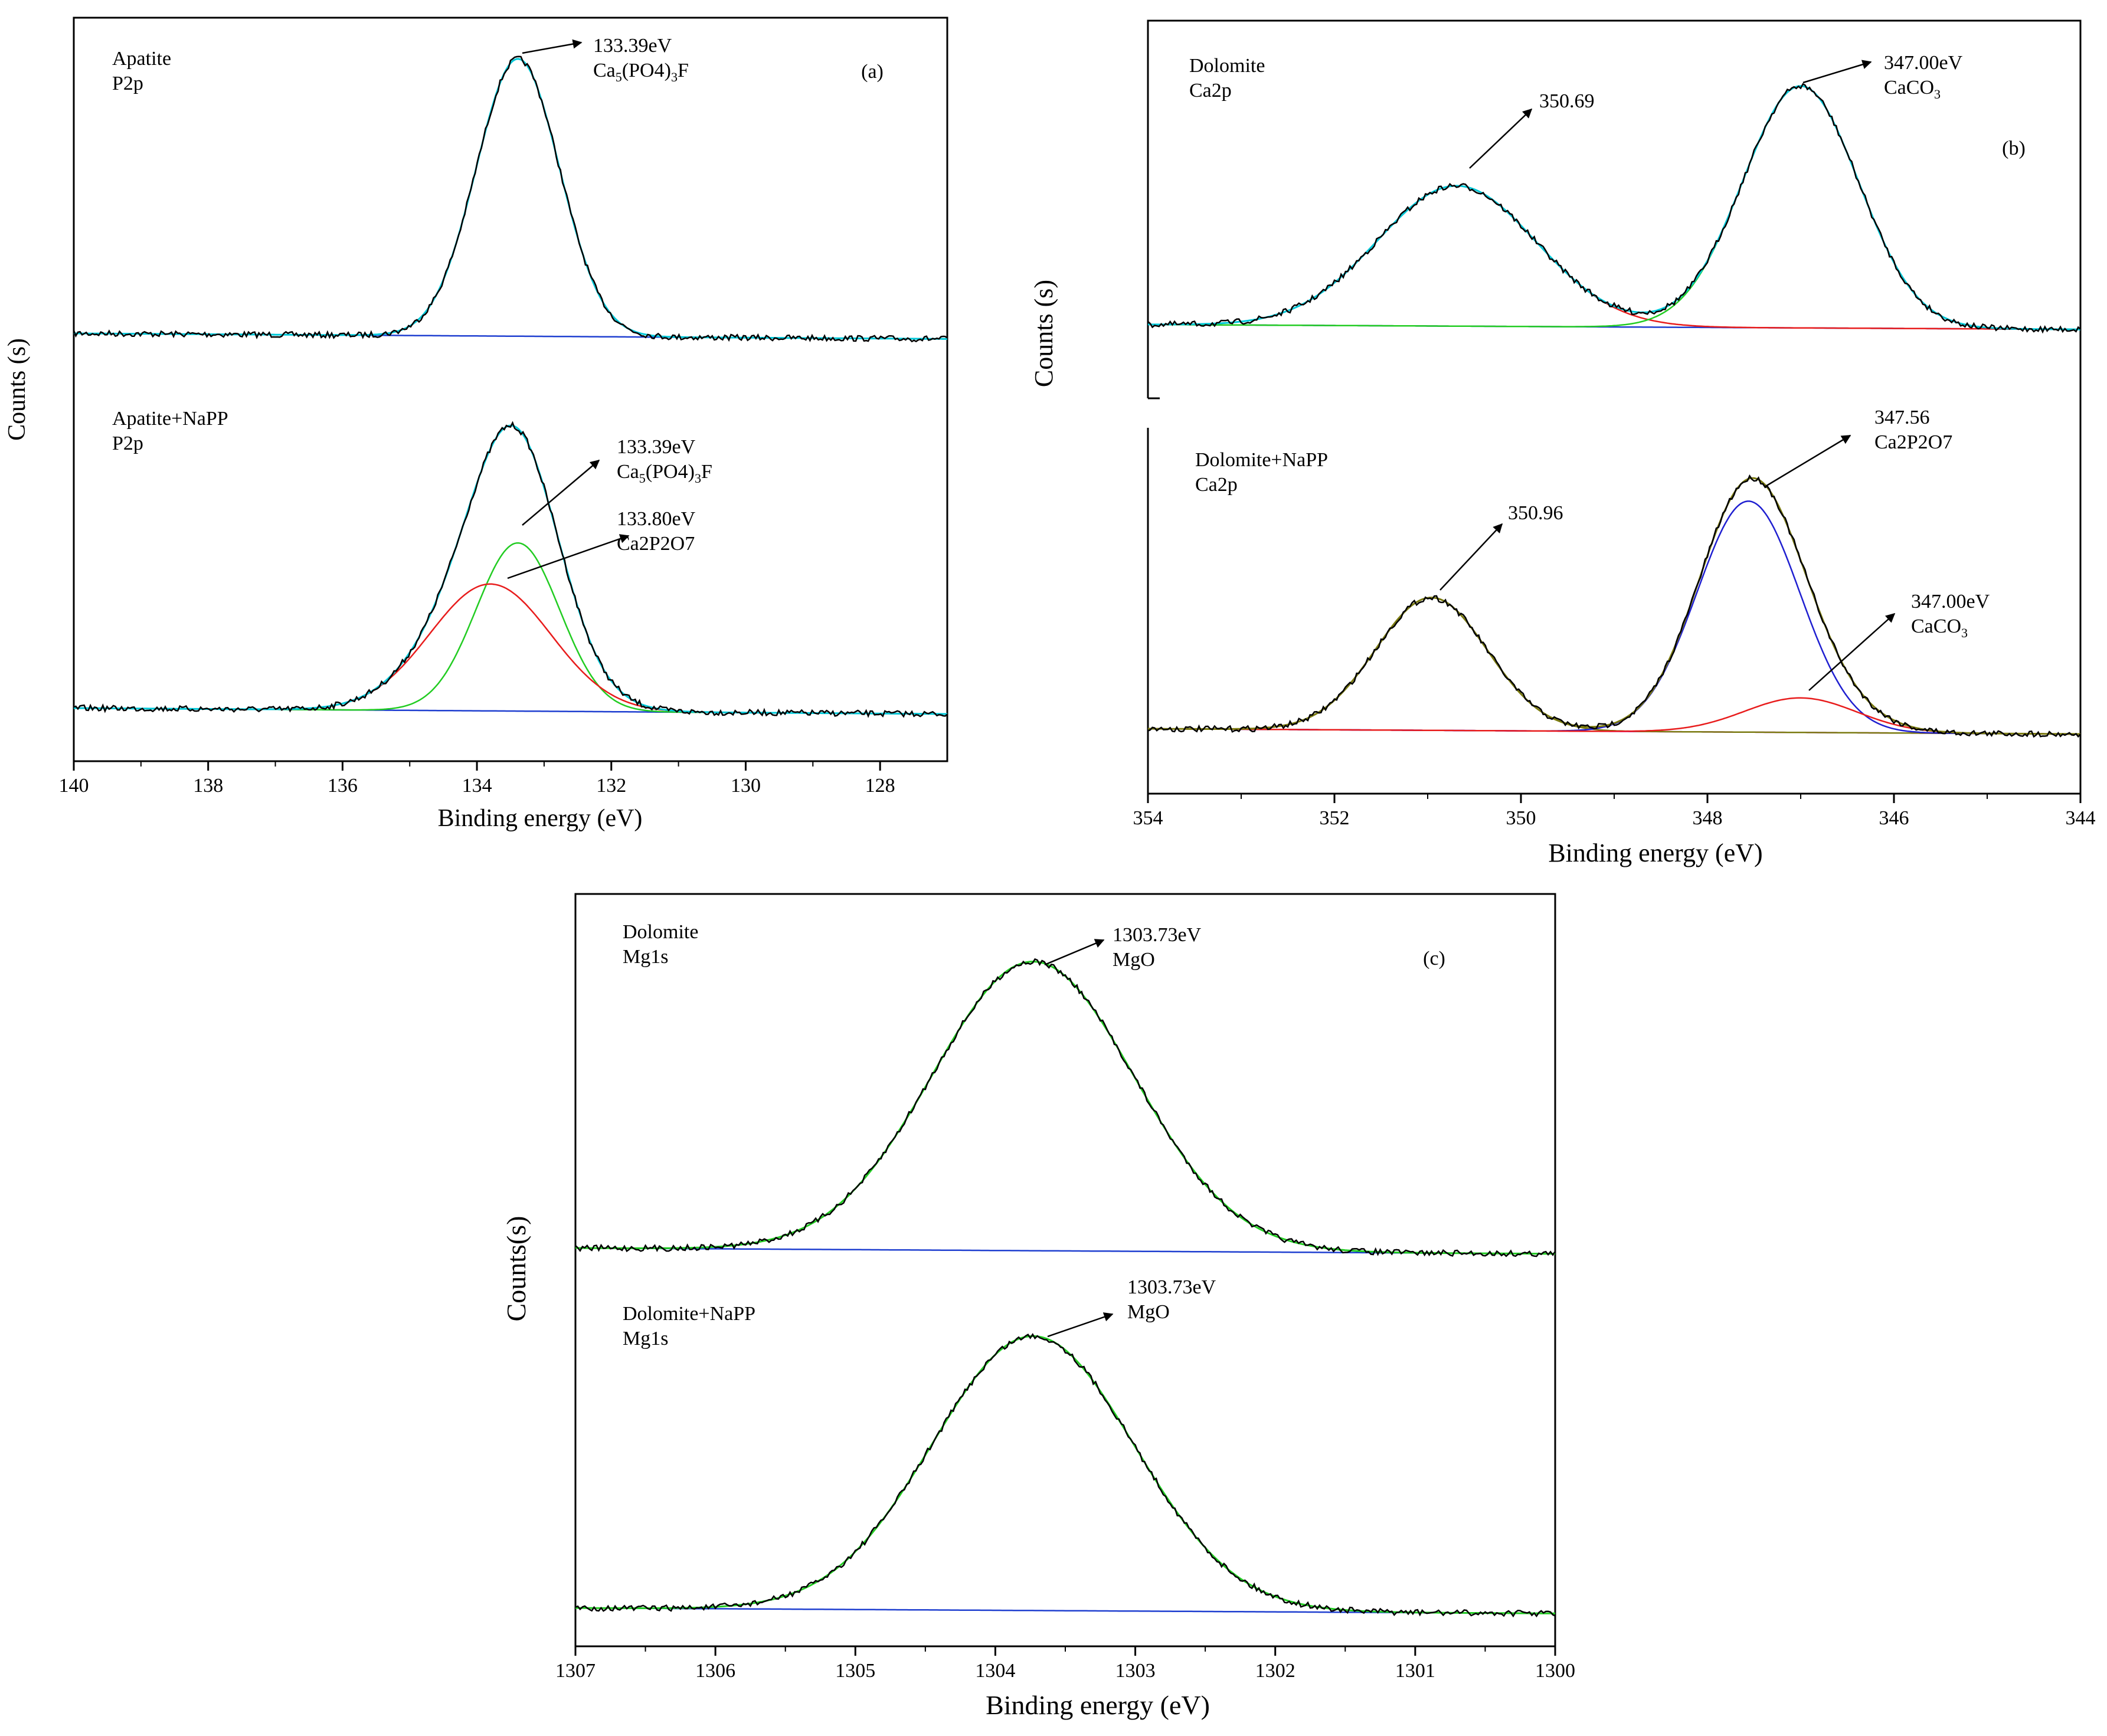  Describe the element at coordinates (1521, 818) in the screenshot. I see `x-tick-label: 350` at that location.